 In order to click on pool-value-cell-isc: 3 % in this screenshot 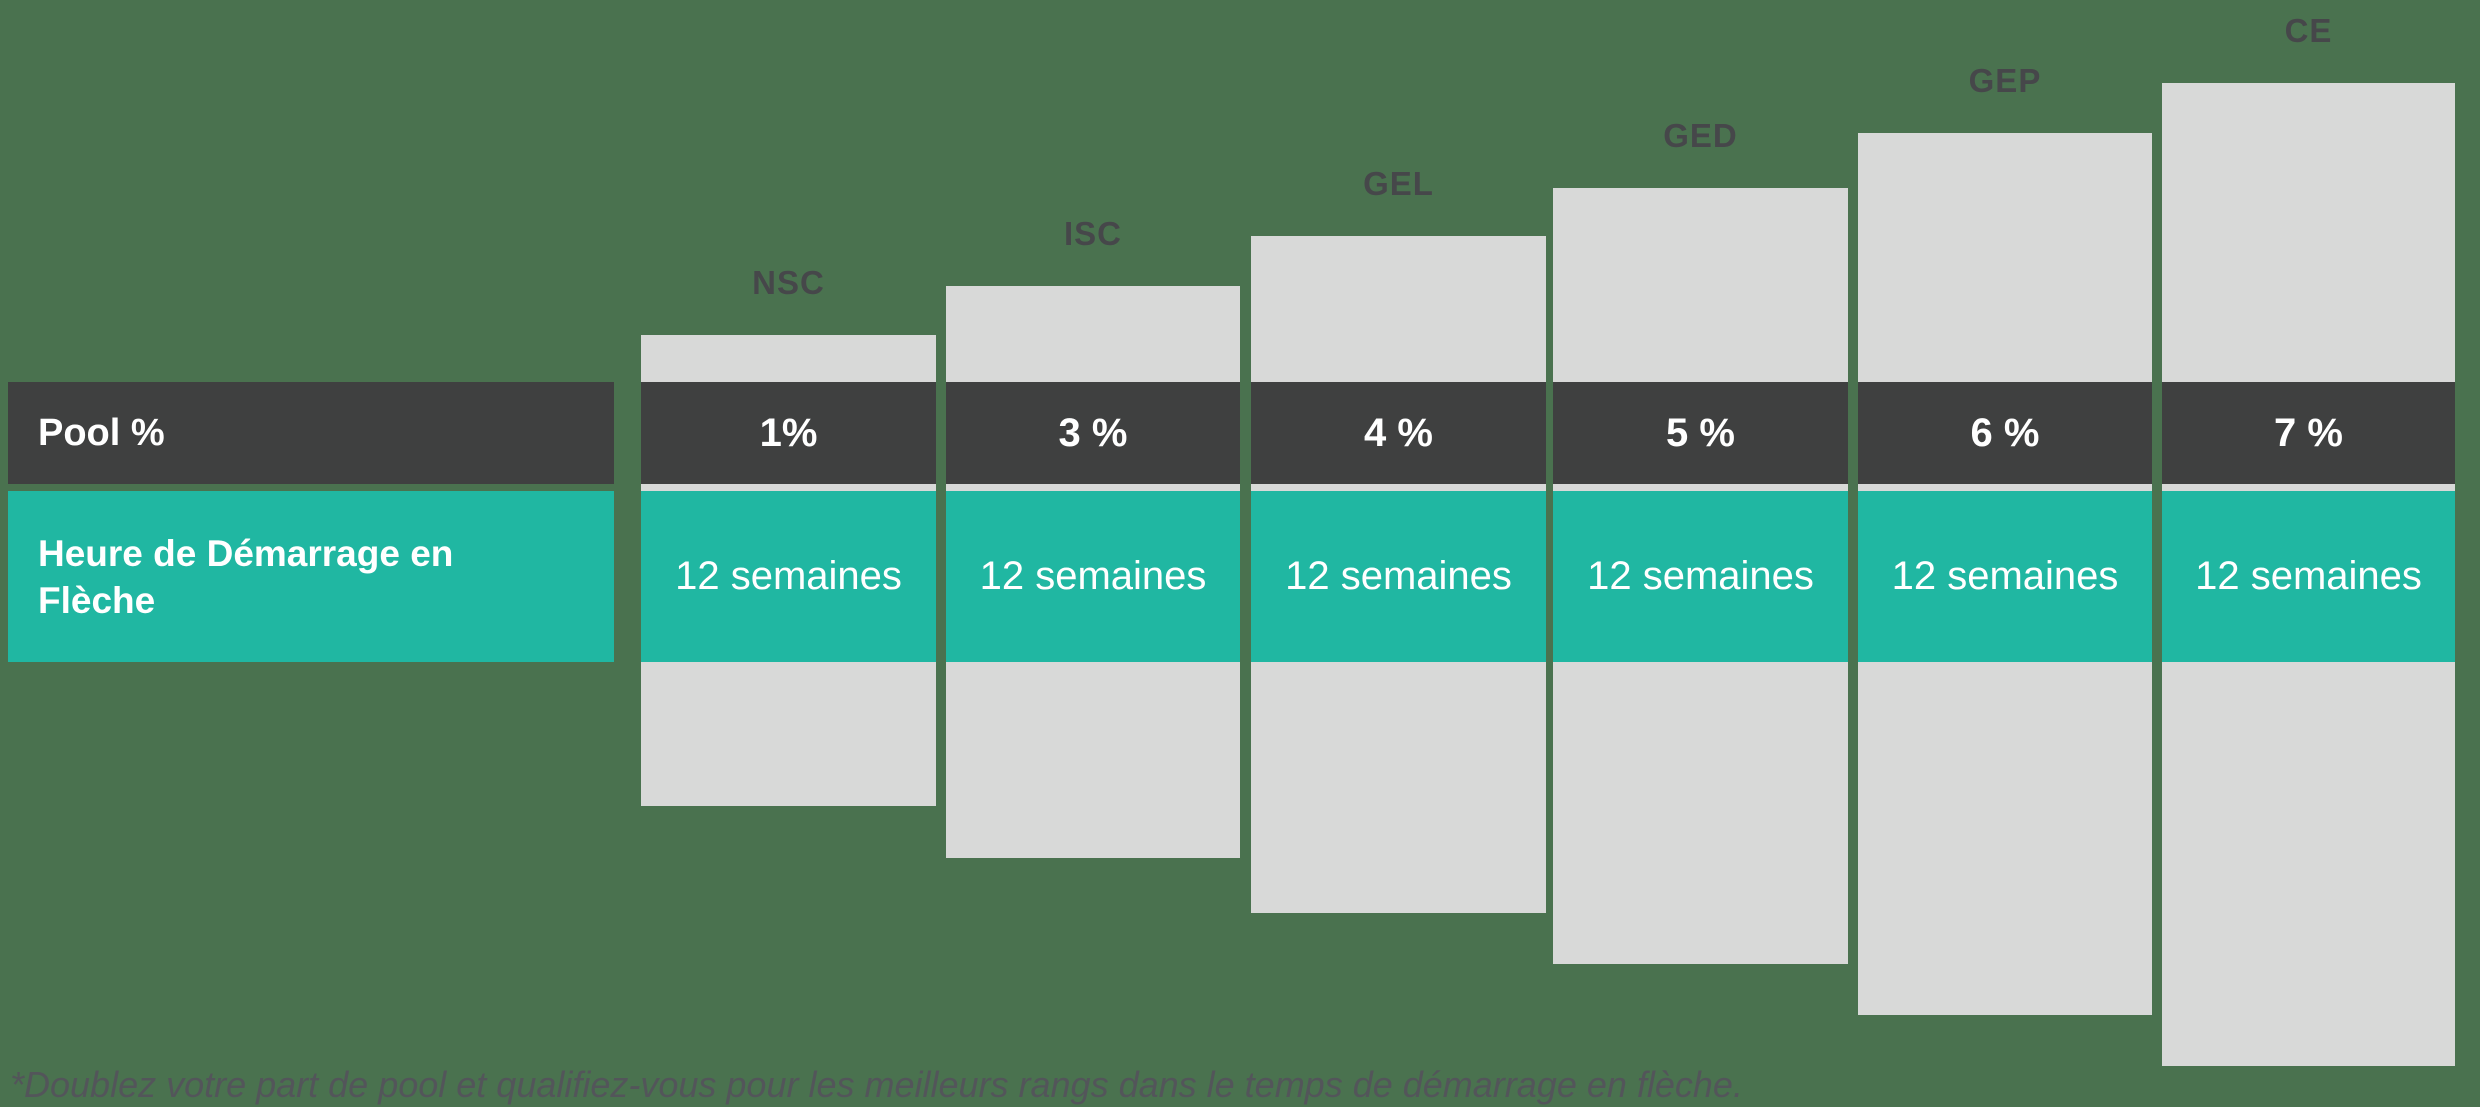, I will do `click(1093, 433)`.